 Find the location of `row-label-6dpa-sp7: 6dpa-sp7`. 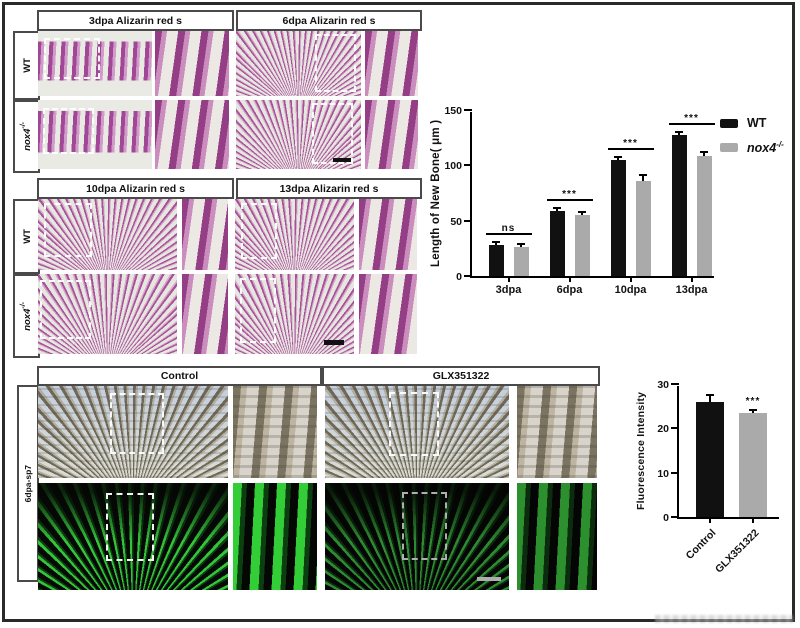

row-label-6dpa-sp7: 6dpa-sp7 is located at coordinates (28, 483).